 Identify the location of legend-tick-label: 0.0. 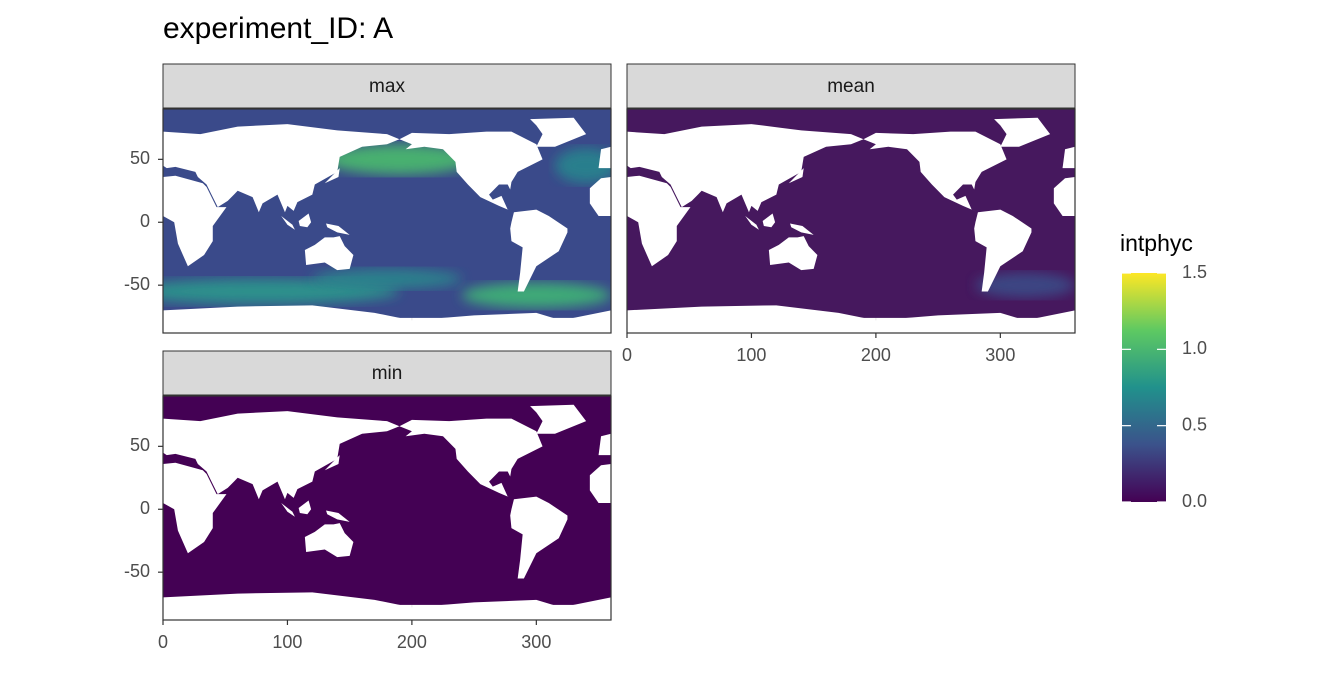
(1194, 501).